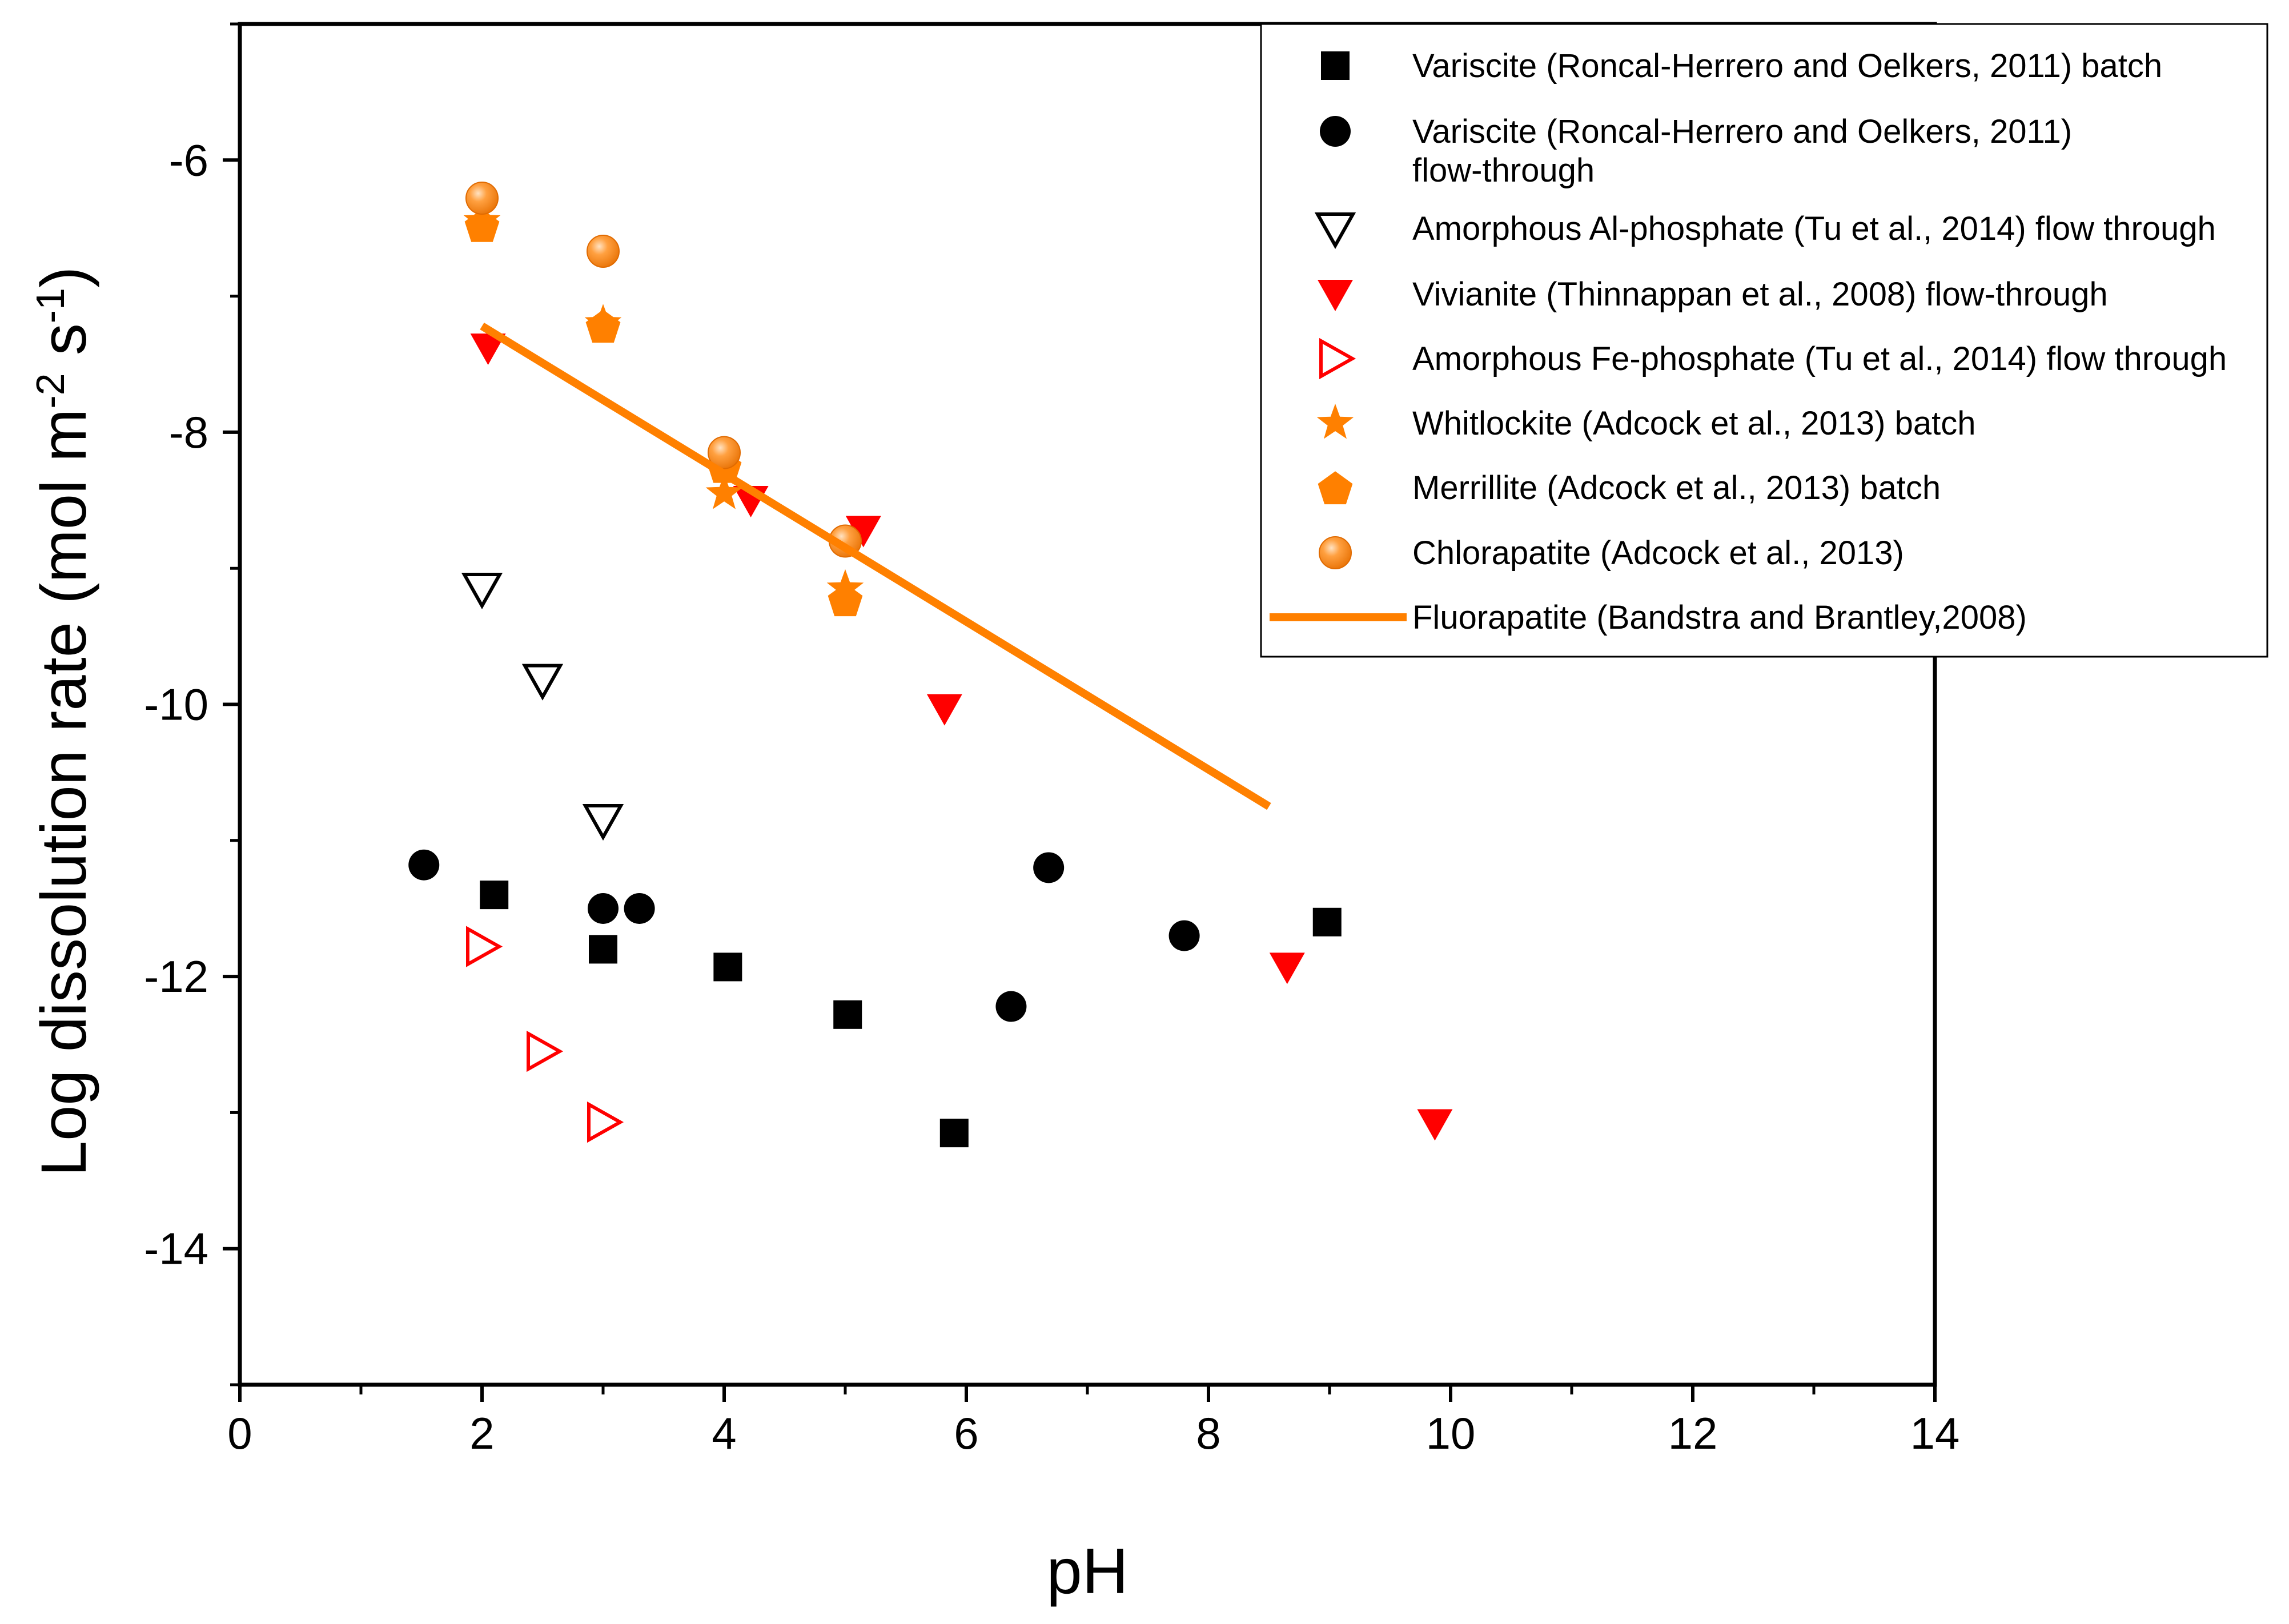 Image resolution: width=2289 pixels, height=1624 pixels. Describe the element at coordinates (239, 1433) in the screenshot. I see `x-tick-label: 0` at that location.